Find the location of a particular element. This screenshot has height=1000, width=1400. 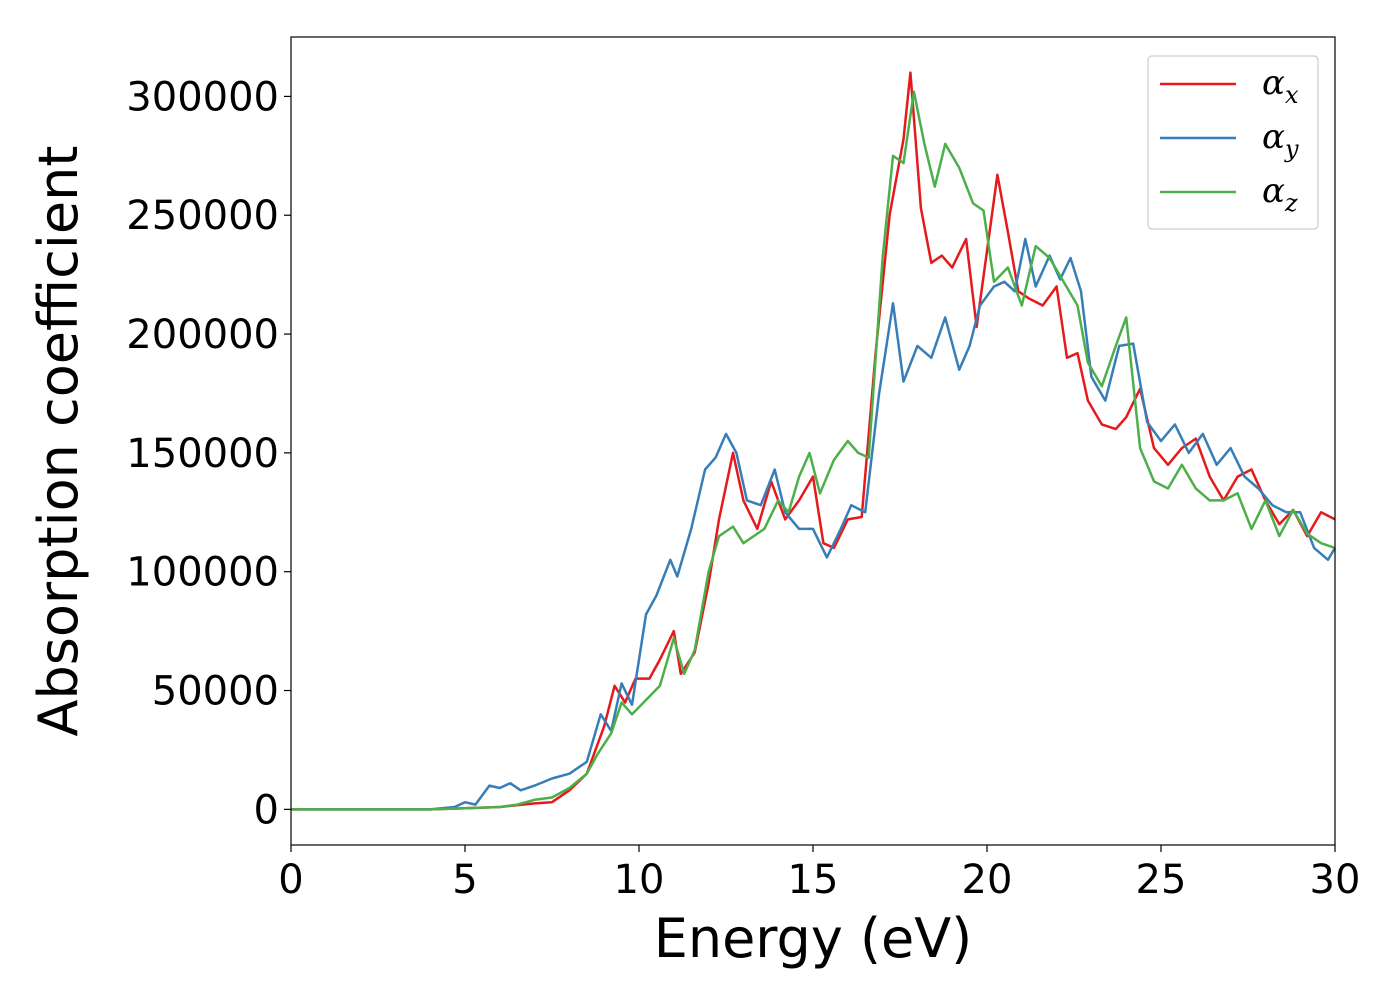

x-tick-label: 5 is located at coordinates (464, 880).